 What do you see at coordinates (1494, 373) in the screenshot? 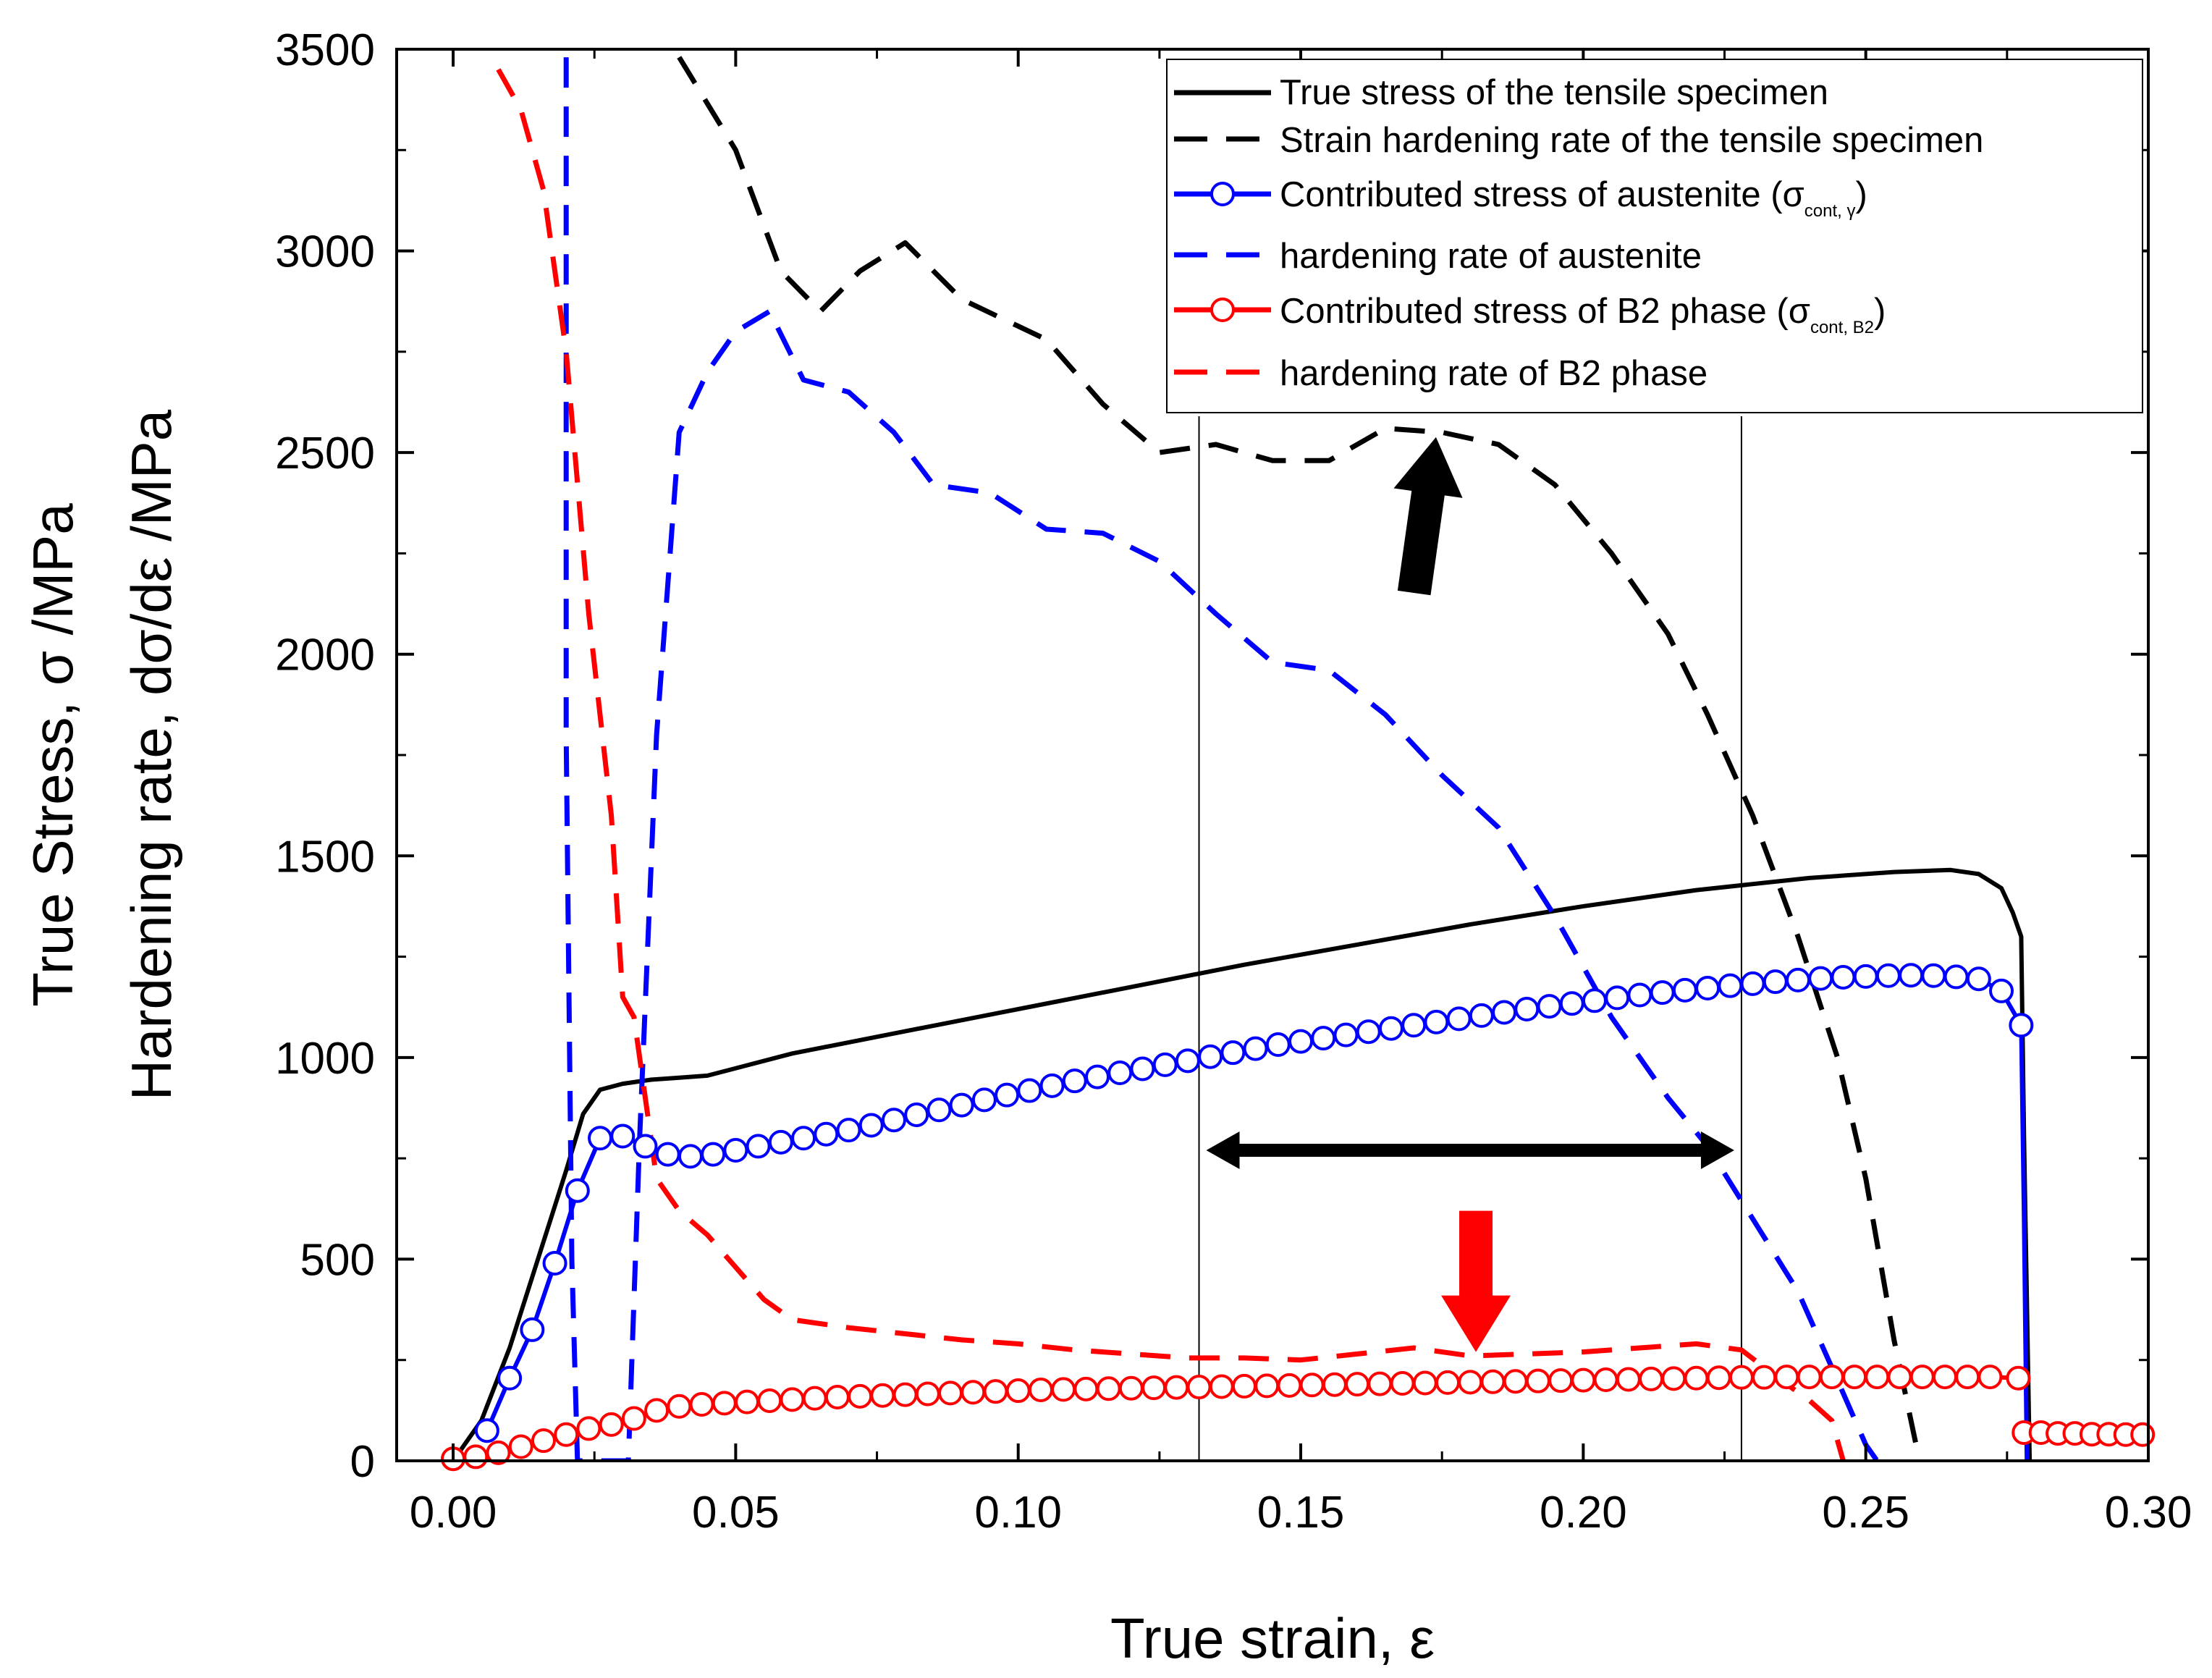
I see `legend-label-hardening-b2: hardening rate of B2 phase` at bounding box center [1494, 373].